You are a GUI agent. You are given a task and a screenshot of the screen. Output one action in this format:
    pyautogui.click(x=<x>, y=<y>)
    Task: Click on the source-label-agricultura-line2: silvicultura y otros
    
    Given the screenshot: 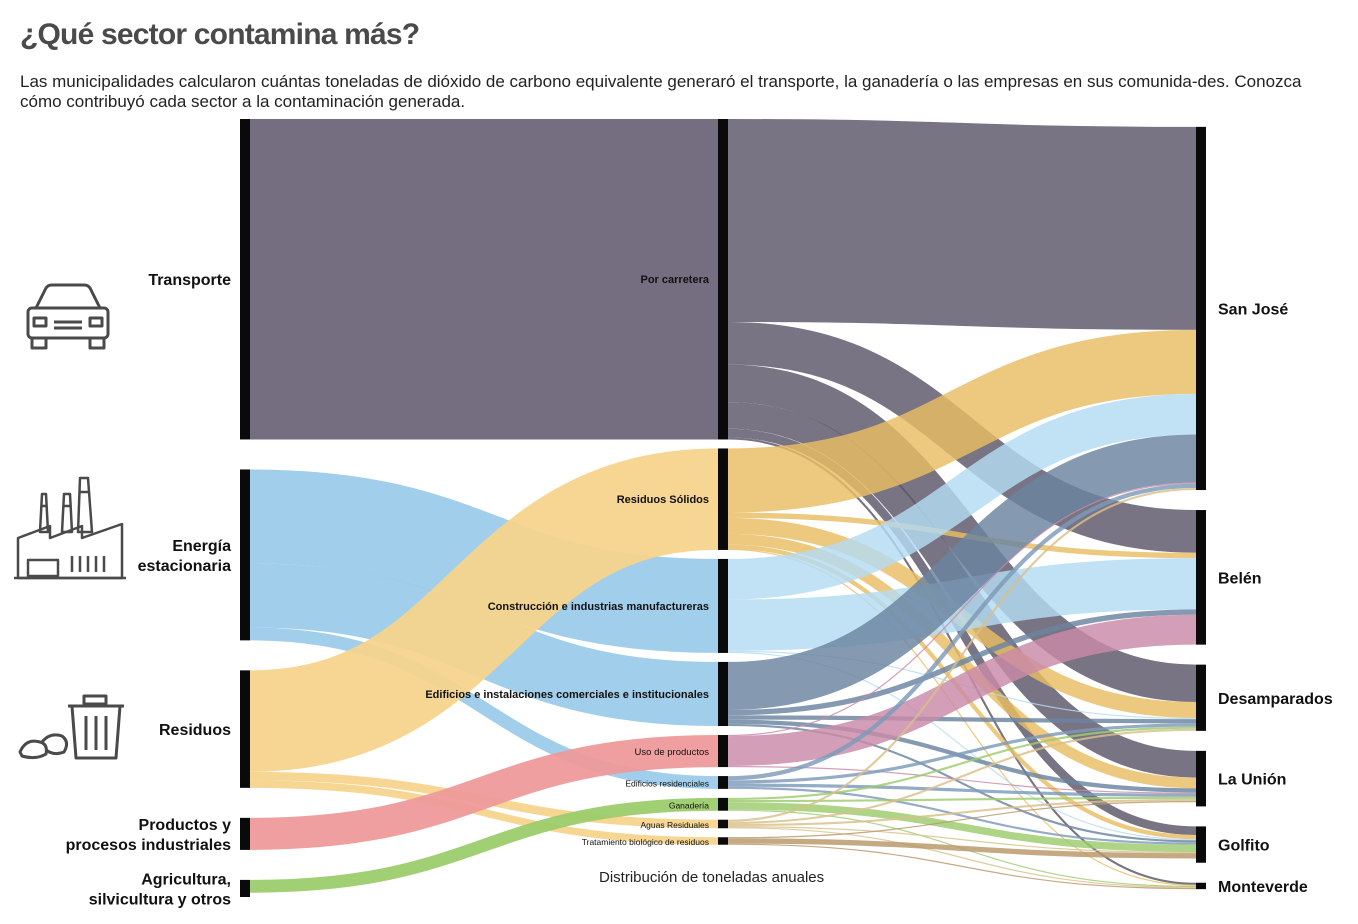 What is the action you would take?
    pyautogui.click(x=160, y=899)
    